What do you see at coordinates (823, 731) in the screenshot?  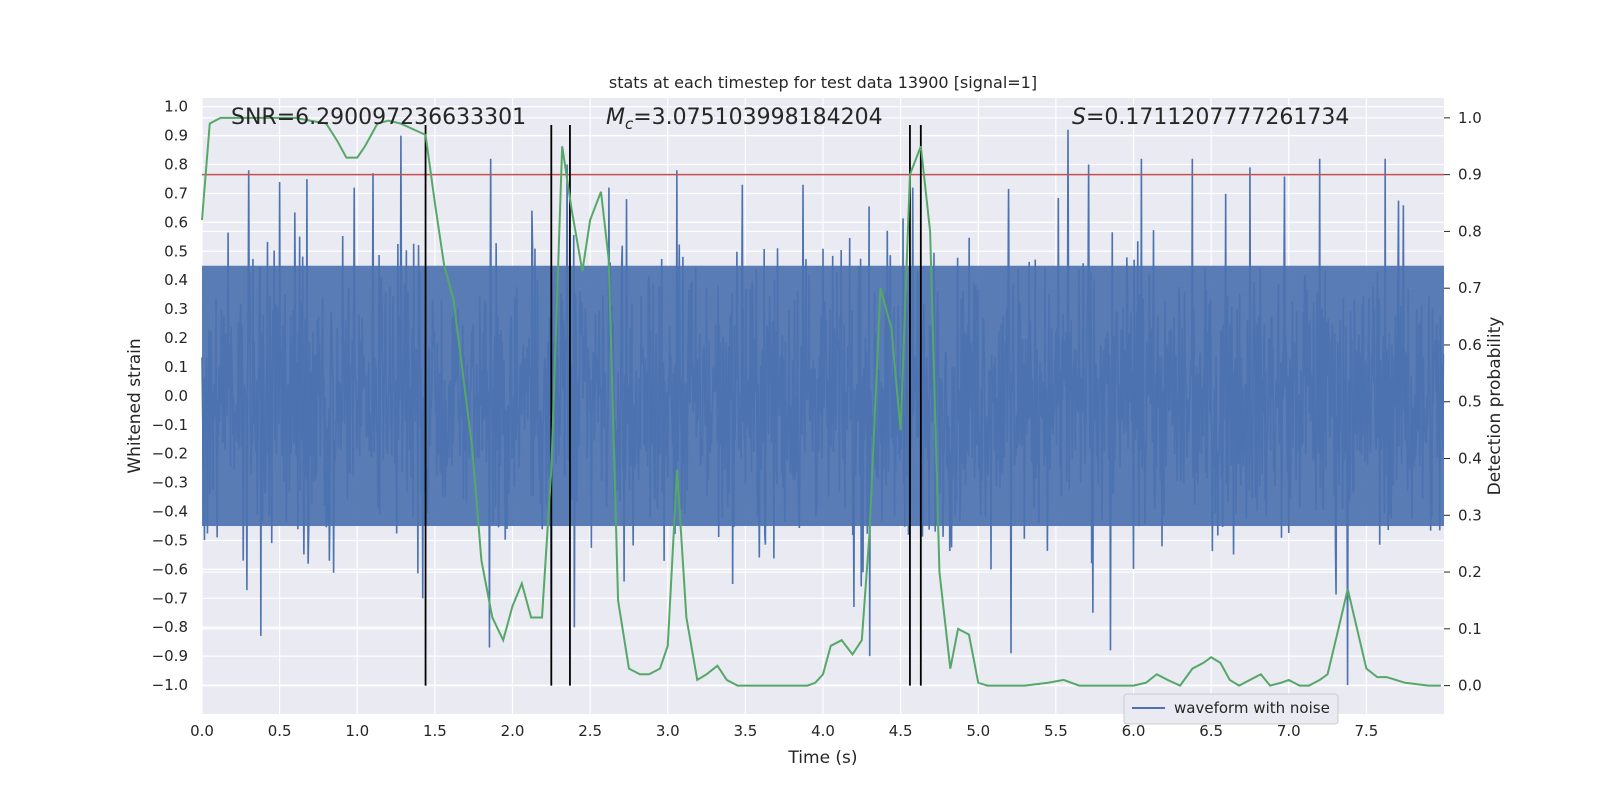 I see `x-tick-label: 4.0` at bounding box center [823, 731].